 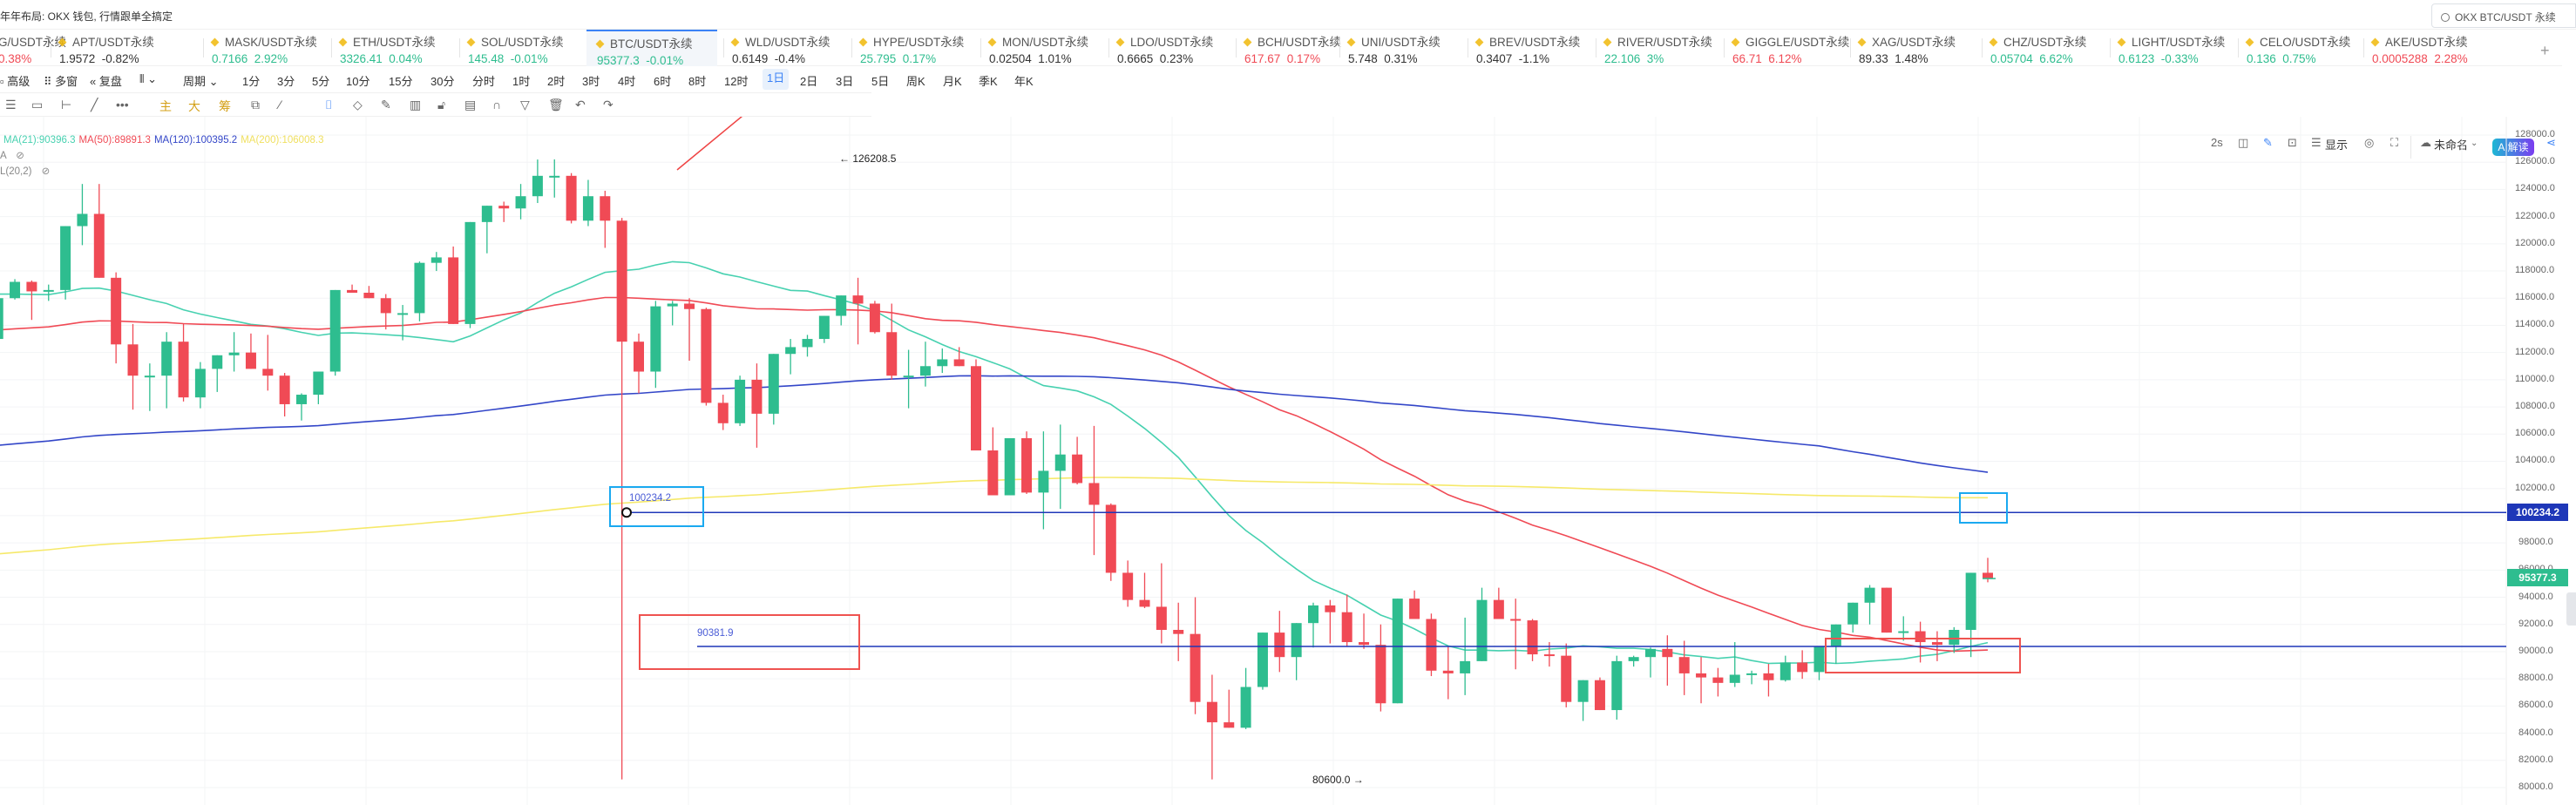 I want to click on period-1日: 1日, so click(x=776, y=79).